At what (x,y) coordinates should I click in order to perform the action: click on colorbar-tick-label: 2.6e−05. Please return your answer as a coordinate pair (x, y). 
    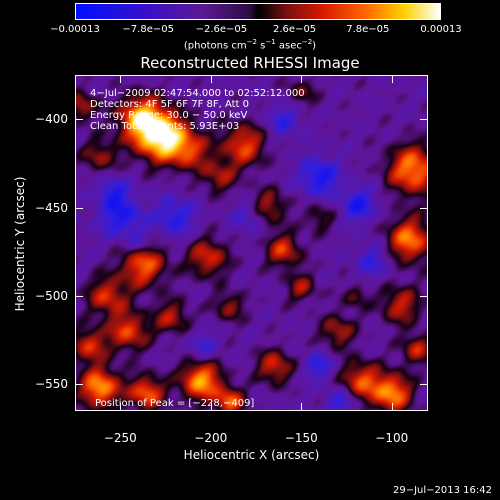
    Looking at the image, I should click on (295, 29).